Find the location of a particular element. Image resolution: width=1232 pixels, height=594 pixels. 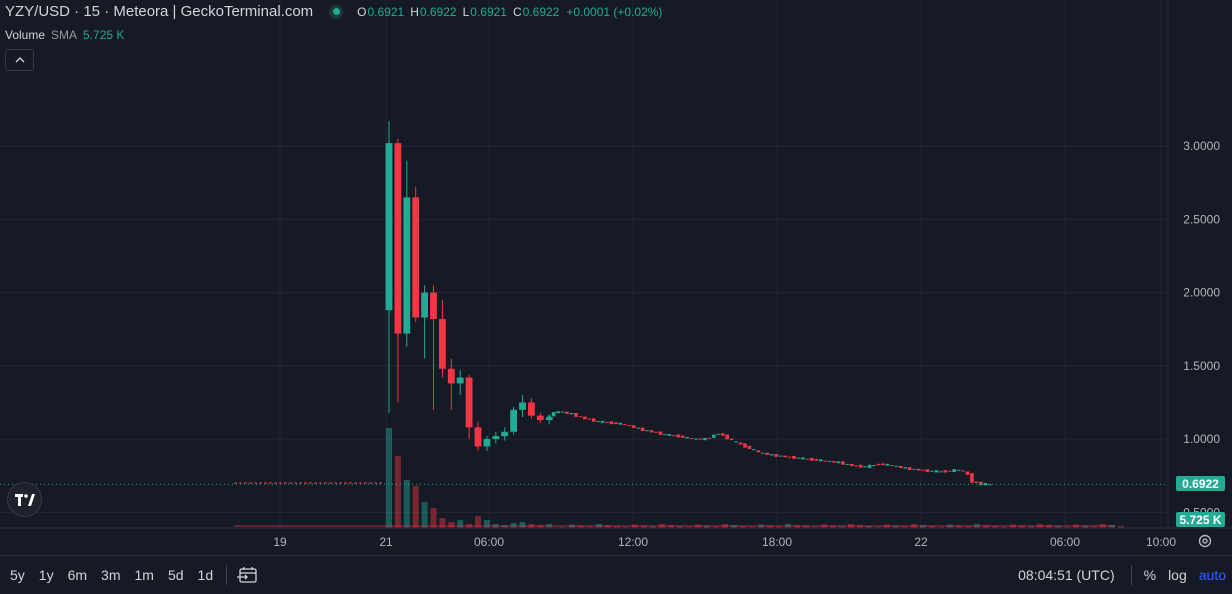

range-6m-button: 6m is located at coordinates (77, 575).